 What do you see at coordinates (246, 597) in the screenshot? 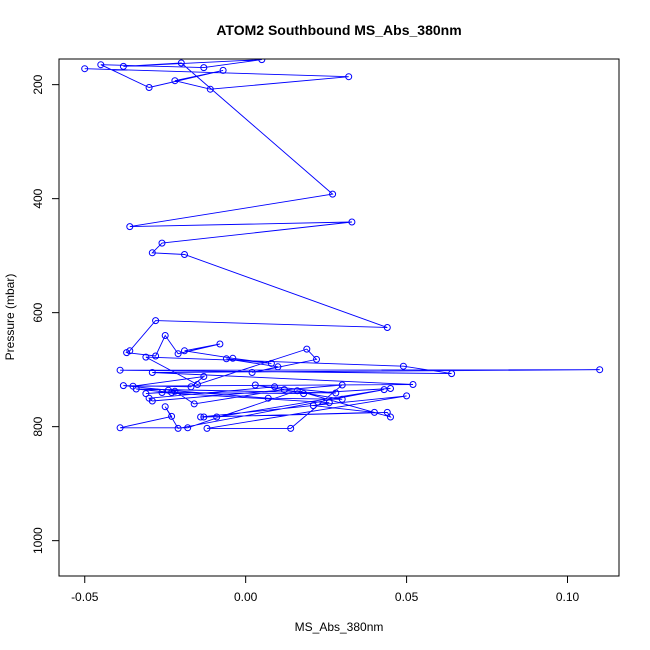
I see `x-tick-label: 0.00` at bounding box center [246, 597].